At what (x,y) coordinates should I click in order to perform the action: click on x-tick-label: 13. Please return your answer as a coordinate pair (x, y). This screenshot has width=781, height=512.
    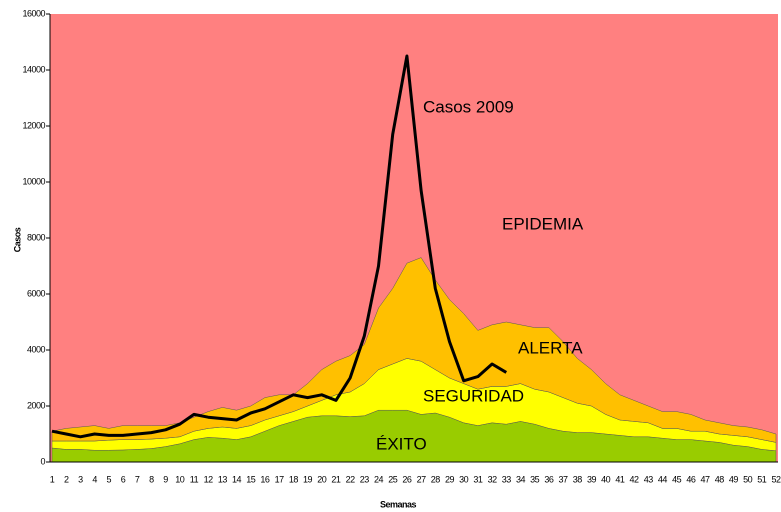
    Looking at the image, I should click on (223, 479).